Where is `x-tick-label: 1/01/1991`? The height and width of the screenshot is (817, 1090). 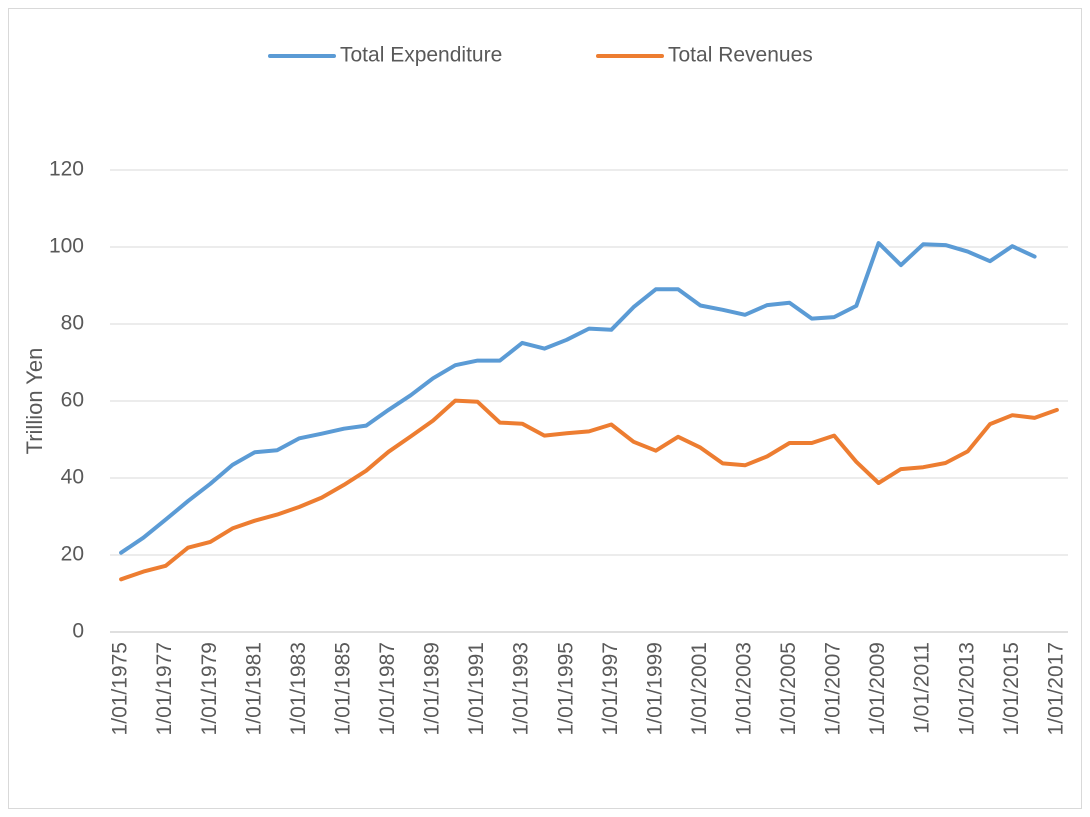 x-tick-label: 1/01/1991 is located at coordinates (476, 688).